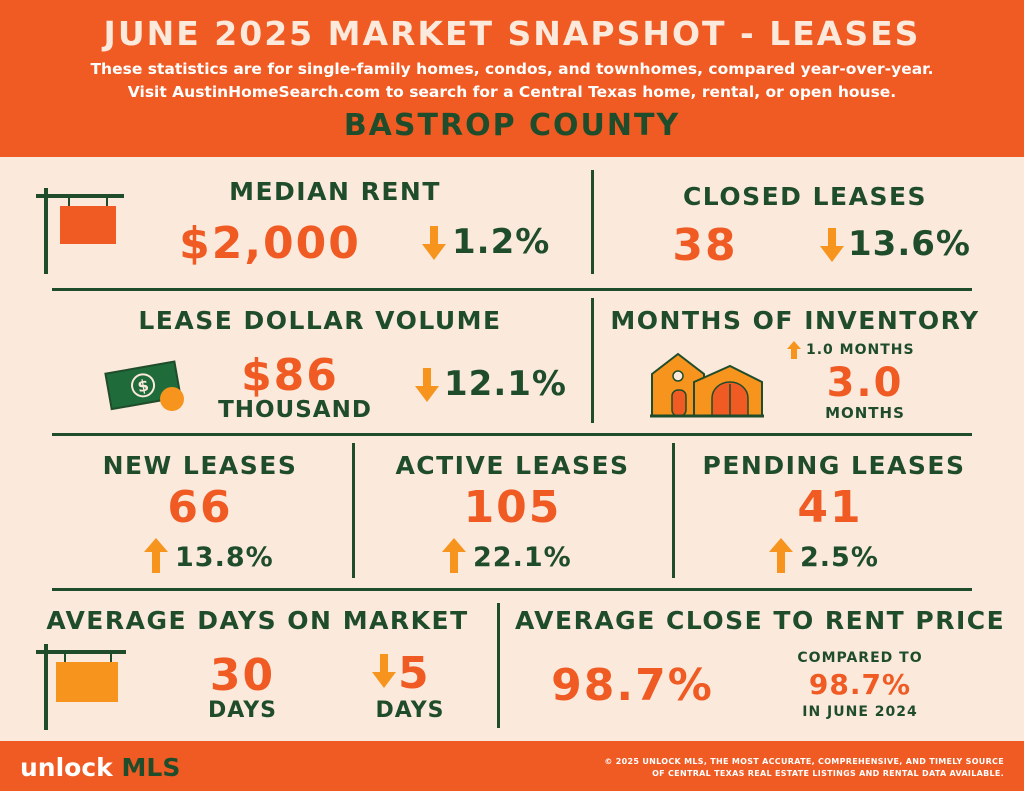  What do you see at coordinates (860, 658) in the screenshot?
I see `compared-label: COMPARED TO` at bounding box center [860, 658].